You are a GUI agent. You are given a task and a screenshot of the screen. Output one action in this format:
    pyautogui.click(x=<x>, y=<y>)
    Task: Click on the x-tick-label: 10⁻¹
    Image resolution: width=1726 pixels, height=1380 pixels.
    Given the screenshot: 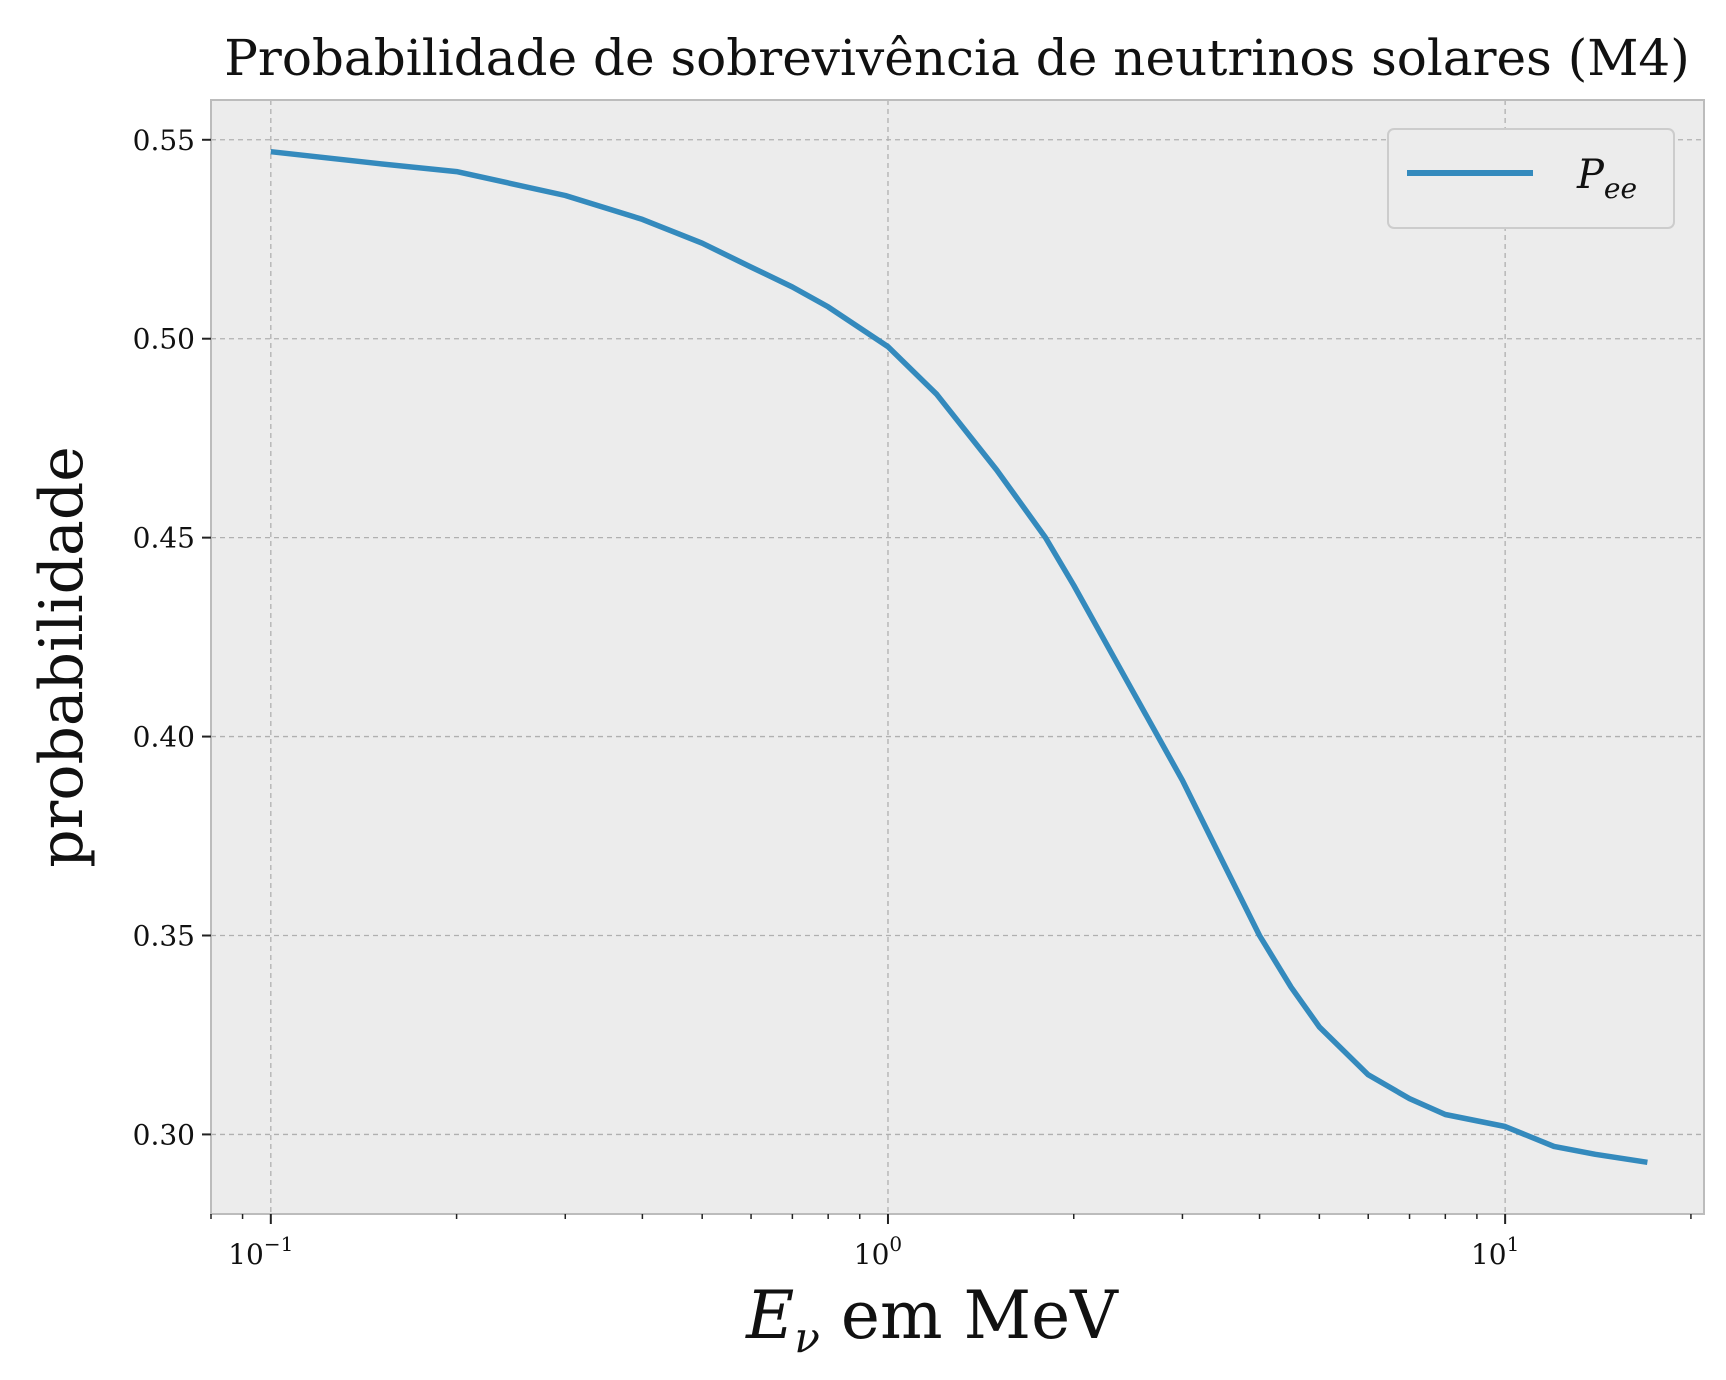 What is the action you would take?
    pyautogui.click(x=260, y=1251)
    